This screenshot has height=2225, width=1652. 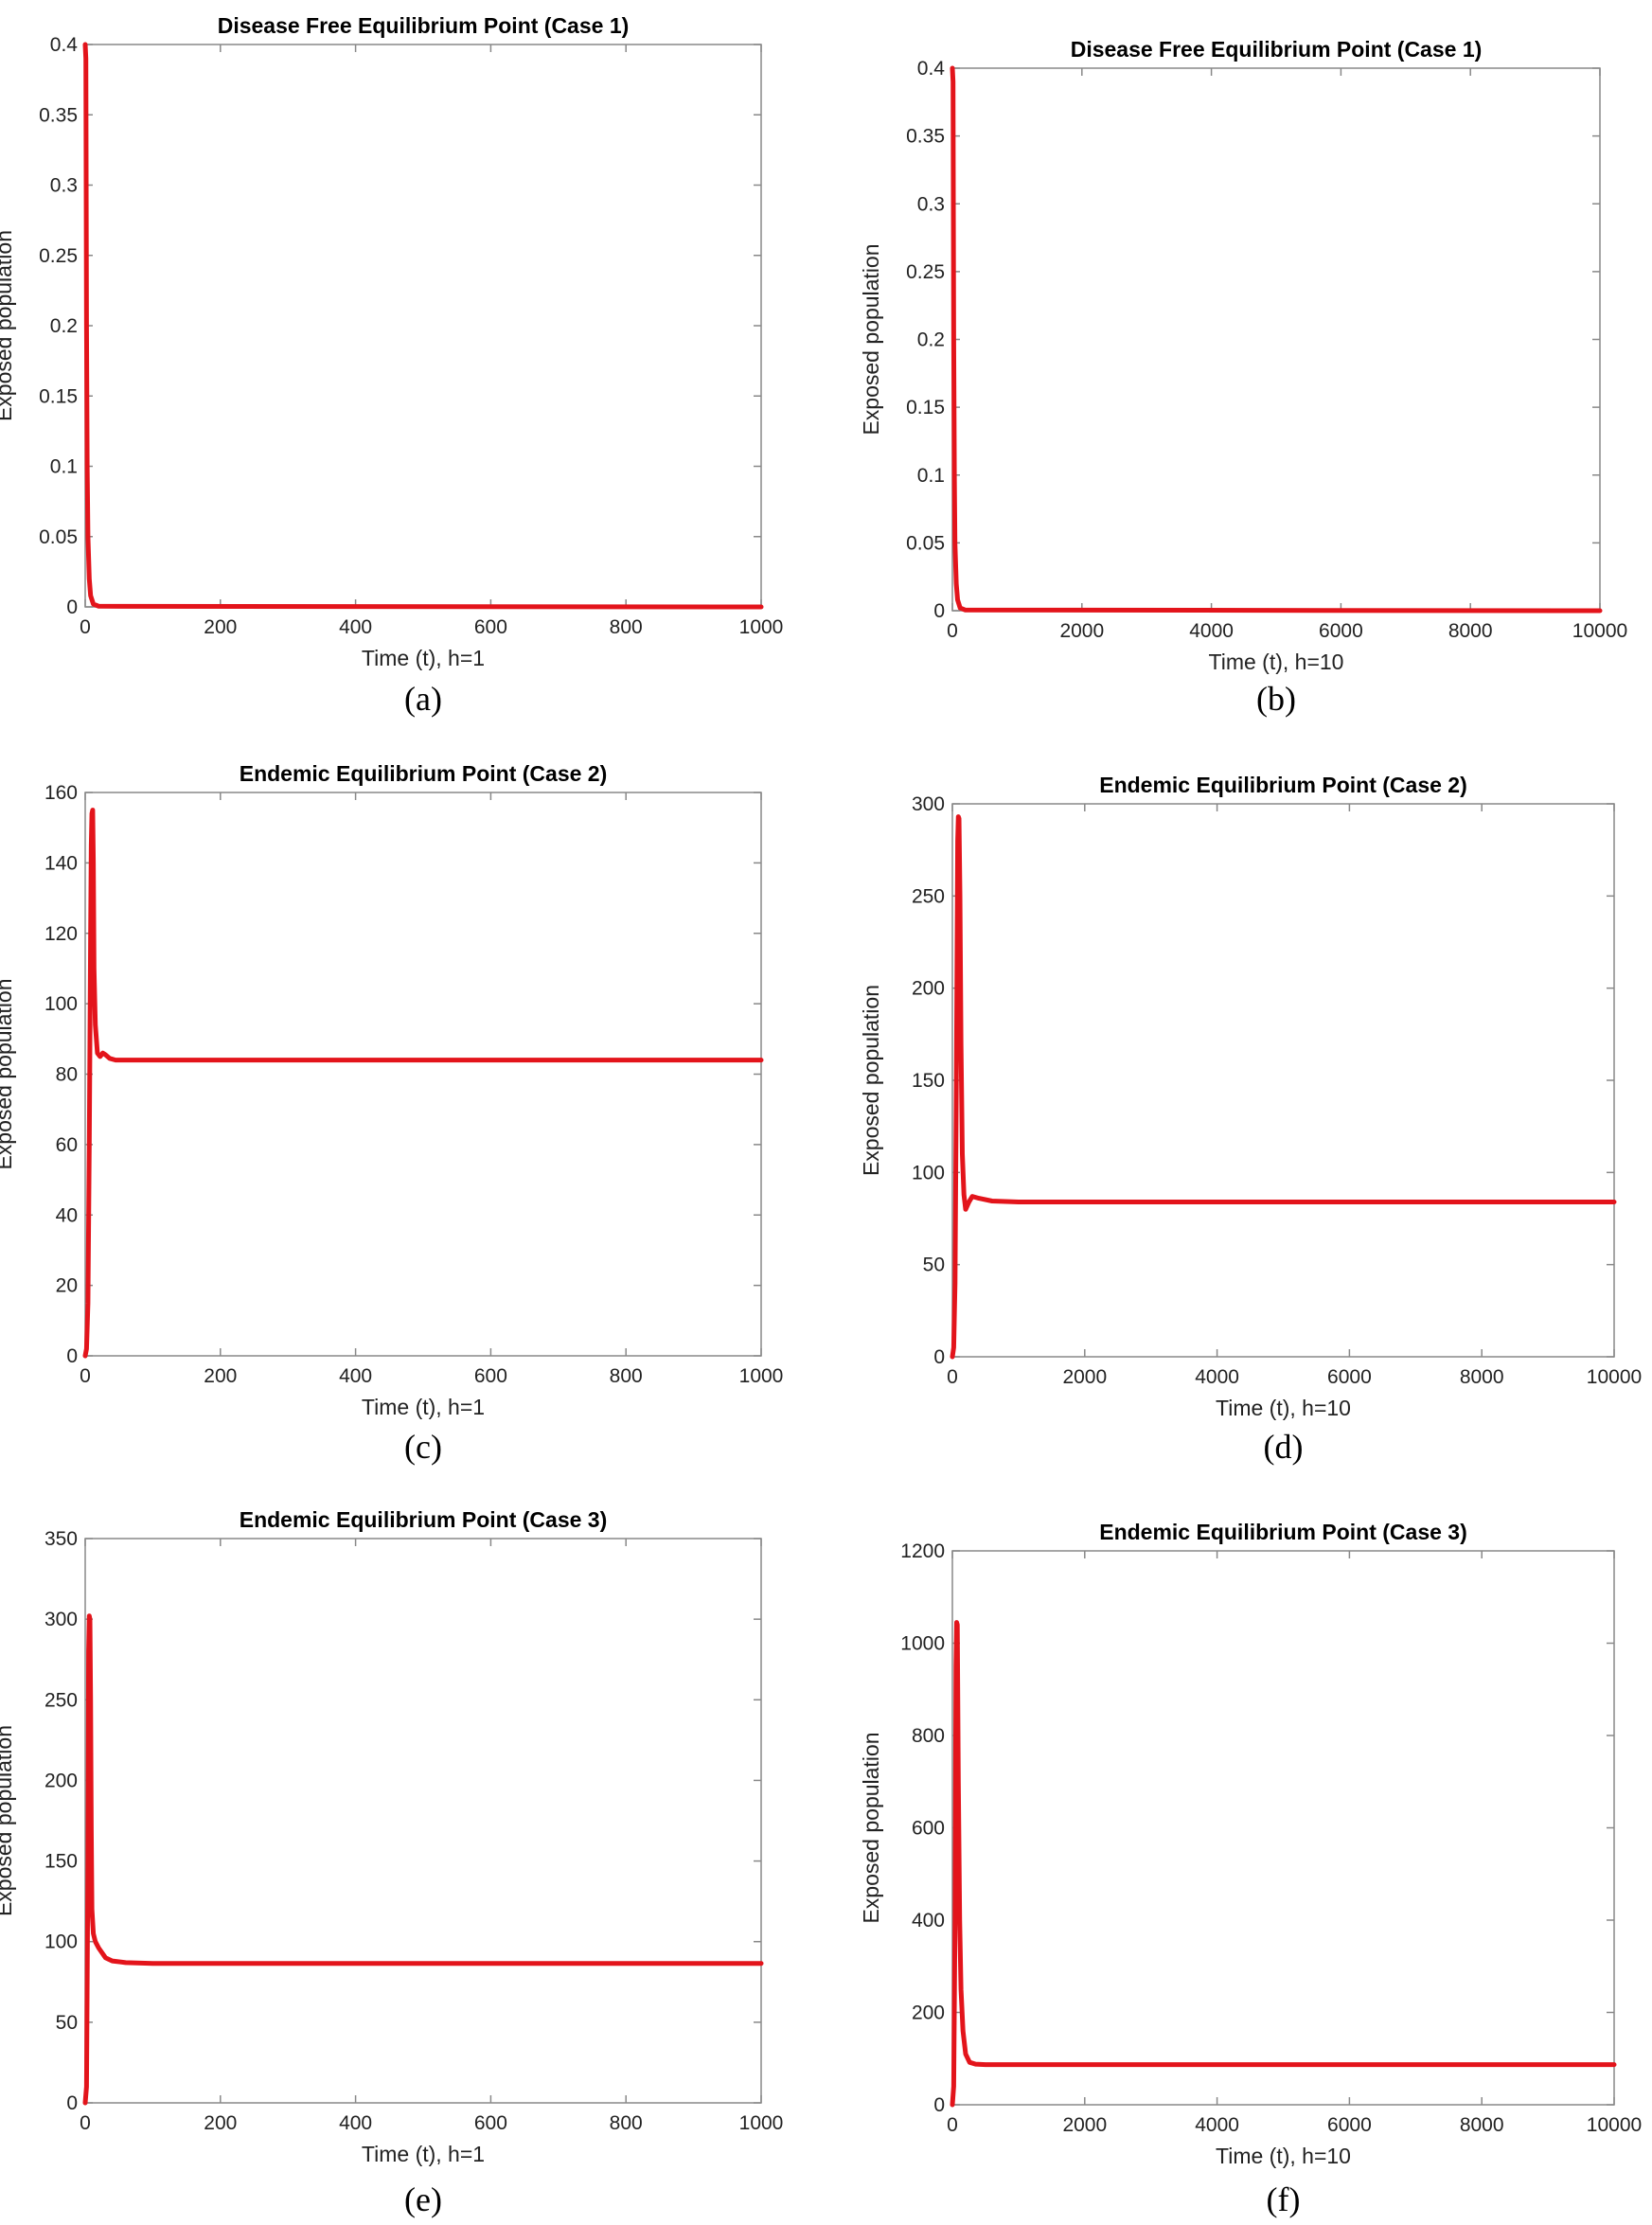 I want to click on panel-caption: (e), so click(x=423, y=2199).